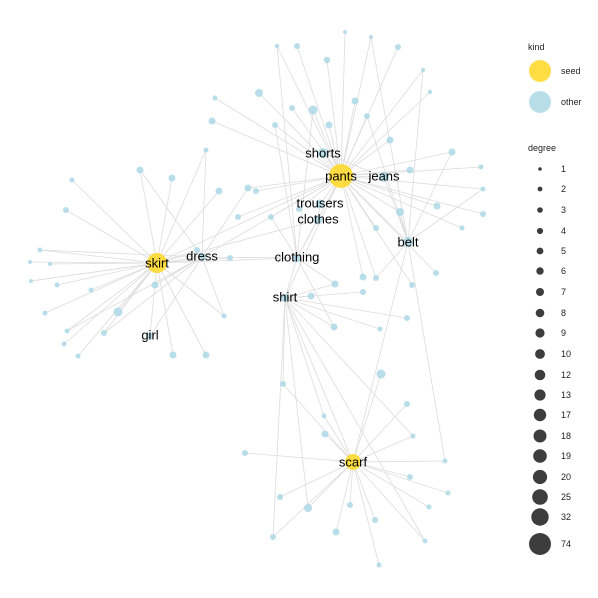 The height and width of the screenshot is (598, 598). What do you see at coordinates (536, 47) in the screenshot?
I see `legend-kind-title: kind` at bounding box center [536, 47].